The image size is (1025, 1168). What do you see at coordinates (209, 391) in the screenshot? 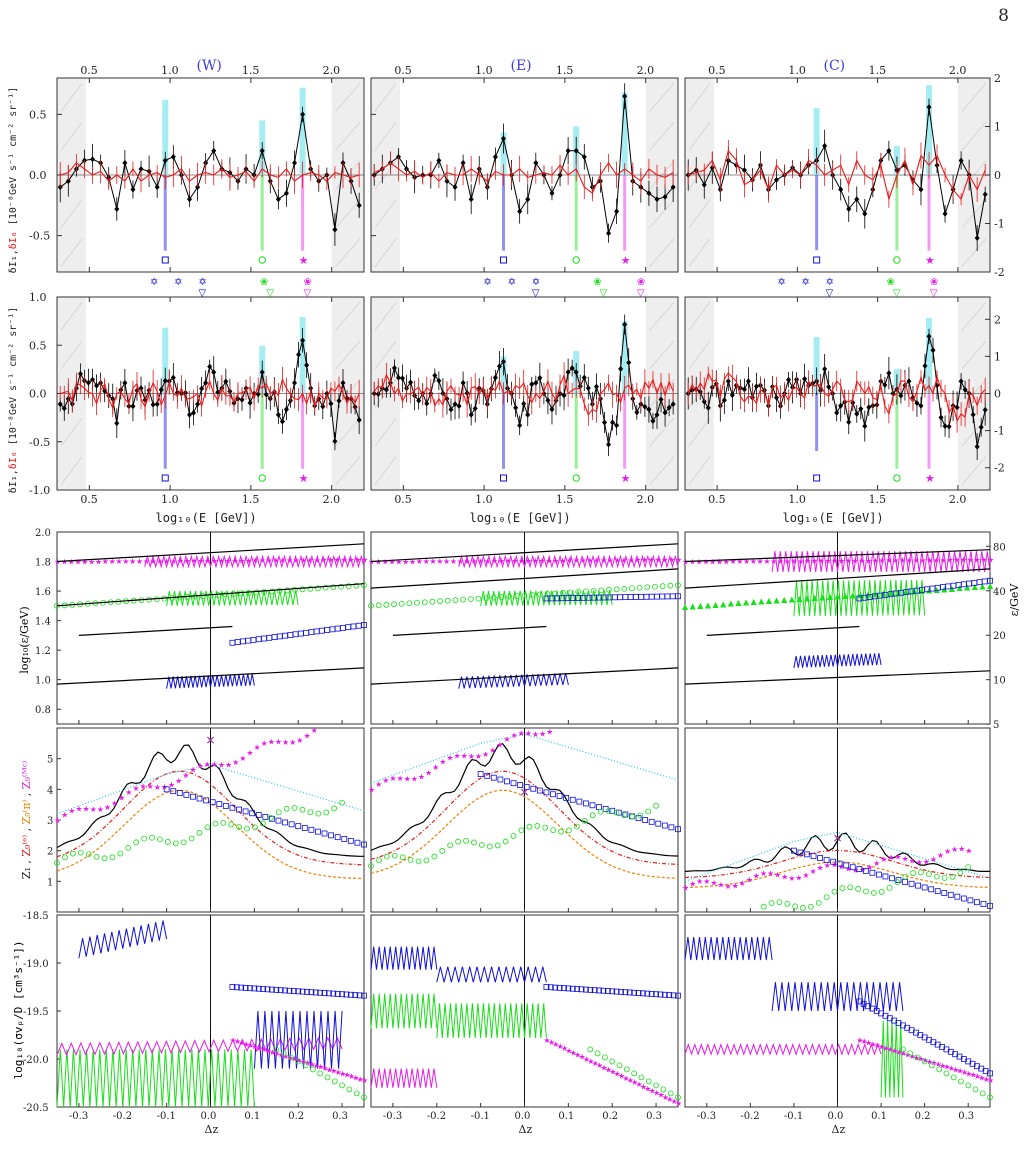
I see `series-dI1` at bounding box center [209, 391].